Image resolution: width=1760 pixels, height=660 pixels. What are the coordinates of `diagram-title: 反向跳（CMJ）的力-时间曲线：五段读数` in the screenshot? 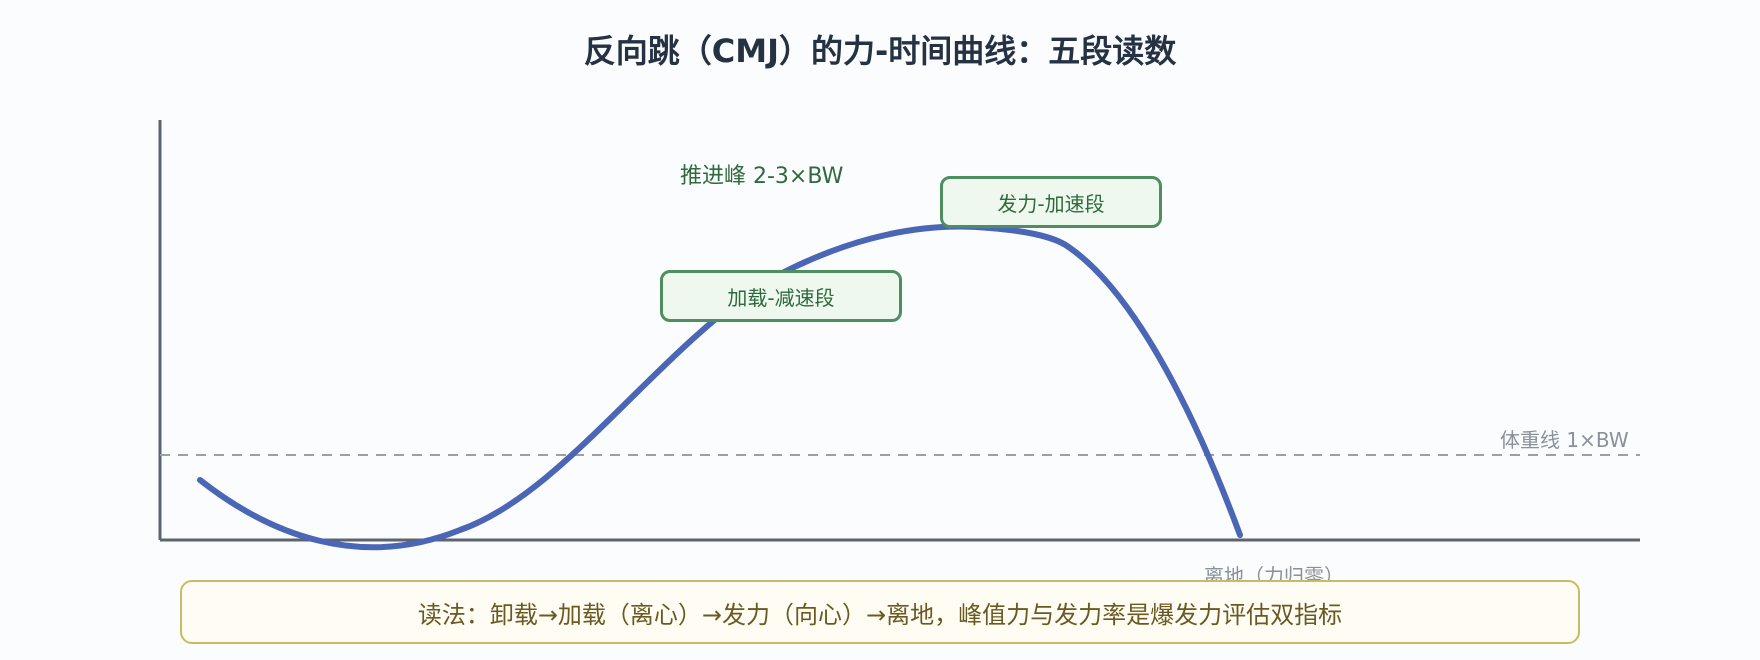 It's located at (880, 51).